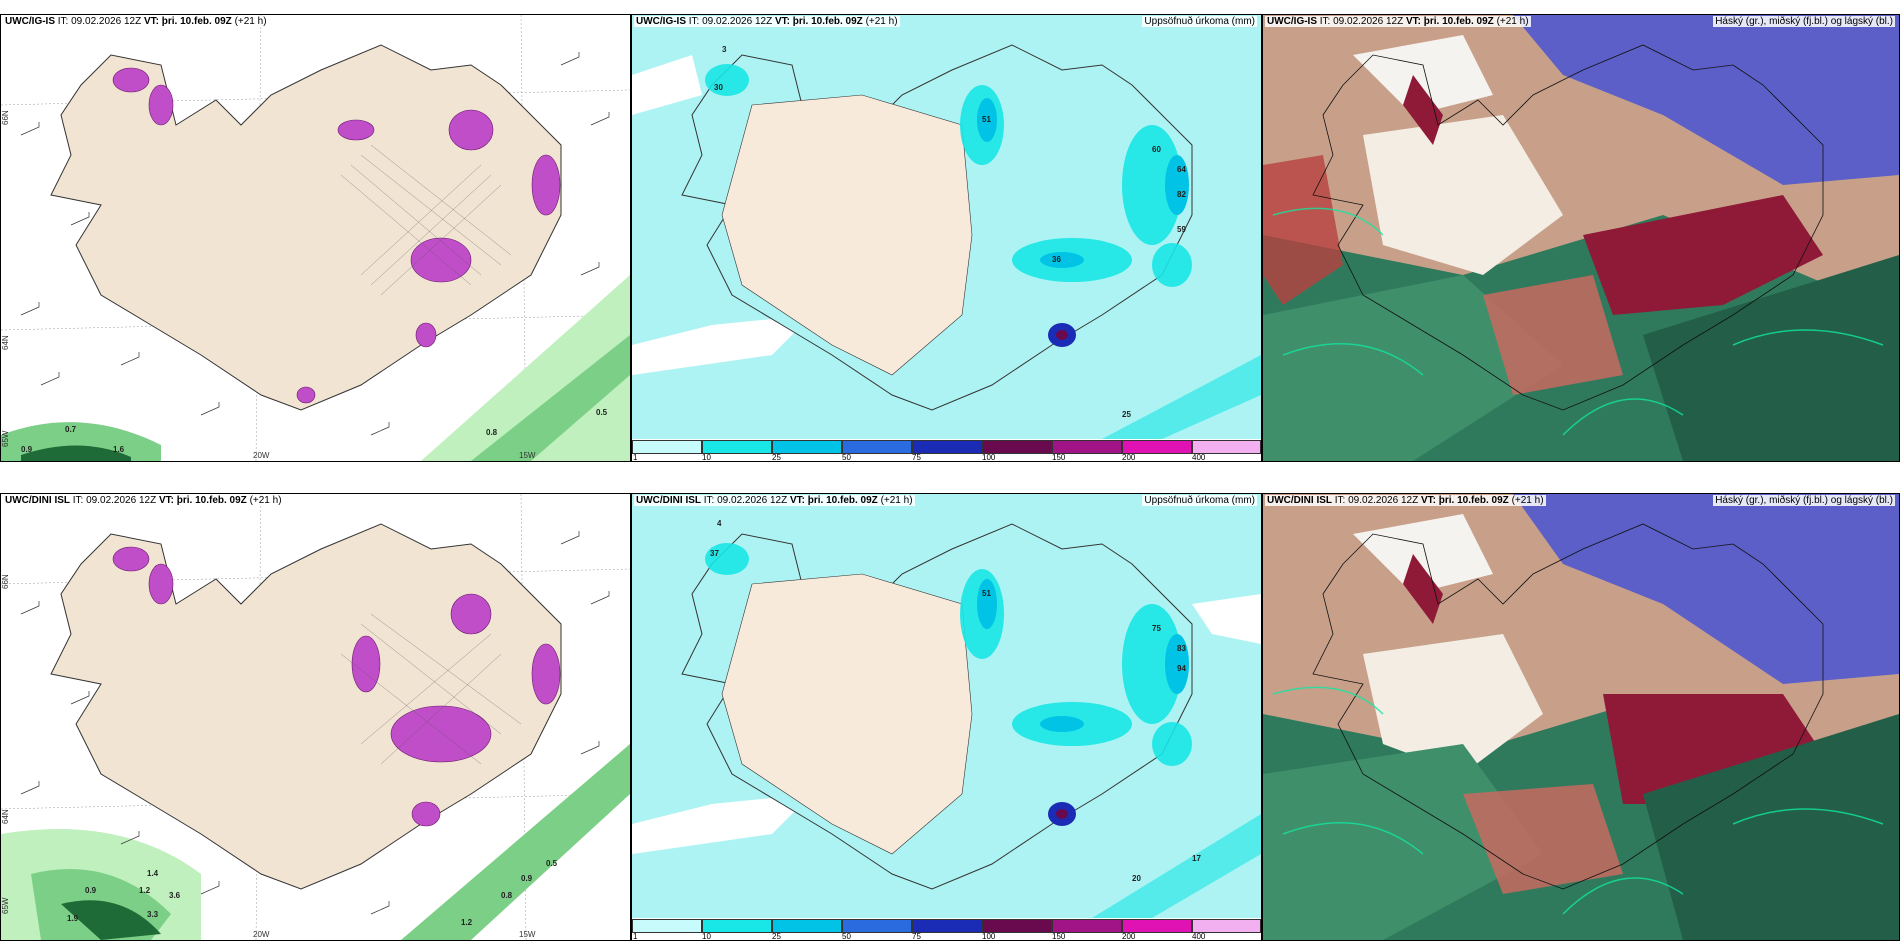 The height and width of the screenshot is (950, 1900). I want to click on value-label: 59, so click(1181, 229).